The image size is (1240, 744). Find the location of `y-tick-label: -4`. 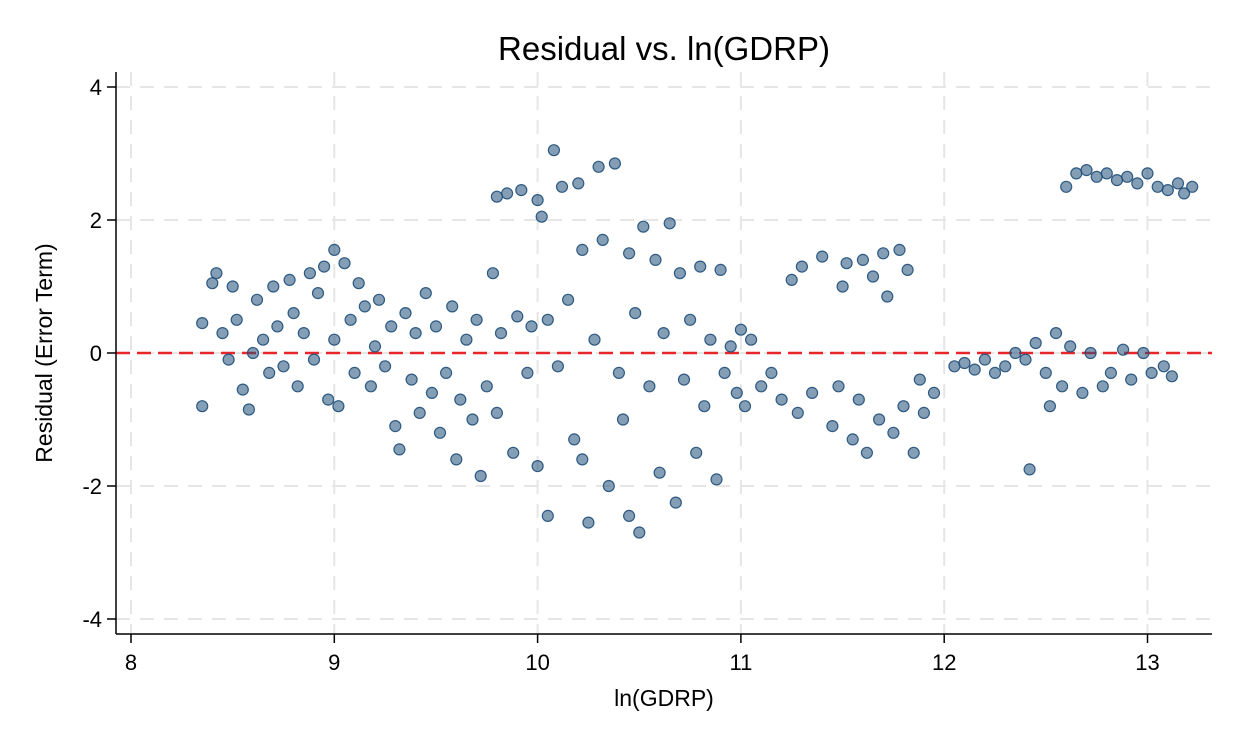

y-tick-label: -4 is located at coordinates (92, 619).